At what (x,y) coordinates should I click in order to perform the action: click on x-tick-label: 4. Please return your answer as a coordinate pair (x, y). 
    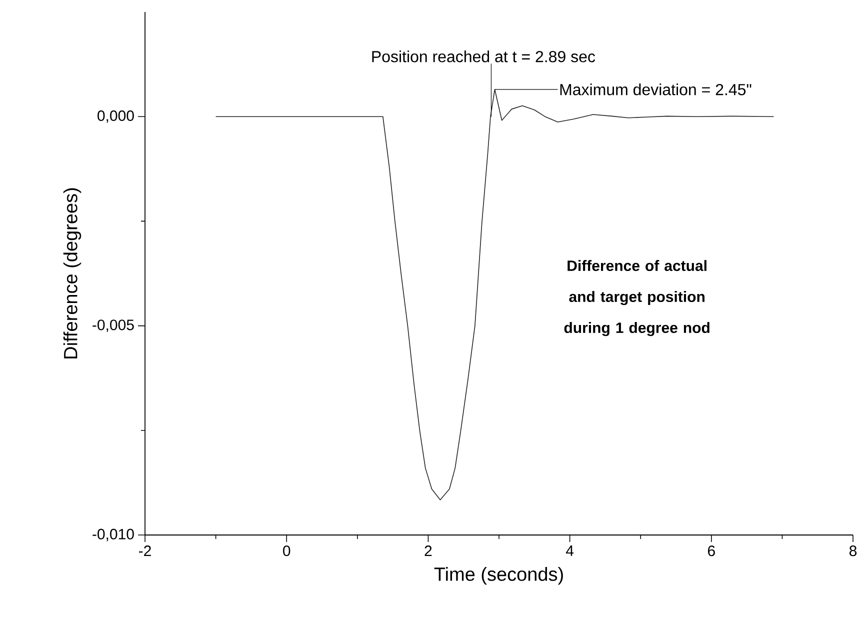
    Looking at the image, I should click on (570, 551).